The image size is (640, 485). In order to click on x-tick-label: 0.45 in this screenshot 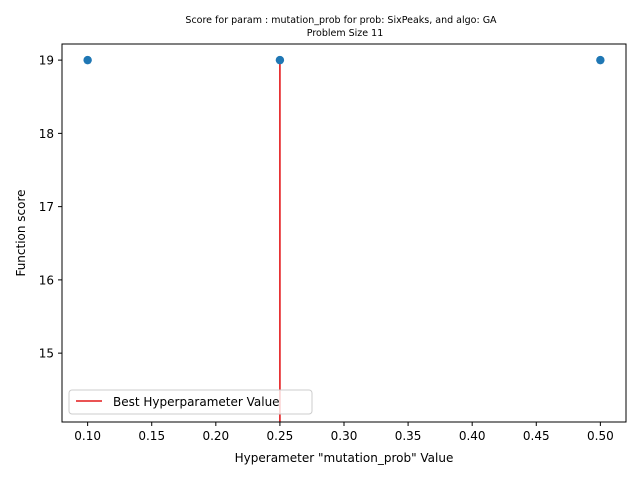, I will do `click(536, 436)`.